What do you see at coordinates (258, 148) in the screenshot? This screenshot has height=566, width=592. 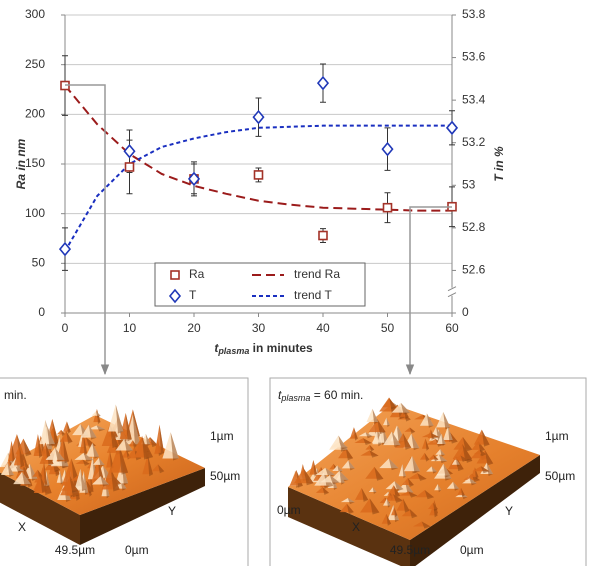 I see `trend-line` at bounding box center [258, 148].